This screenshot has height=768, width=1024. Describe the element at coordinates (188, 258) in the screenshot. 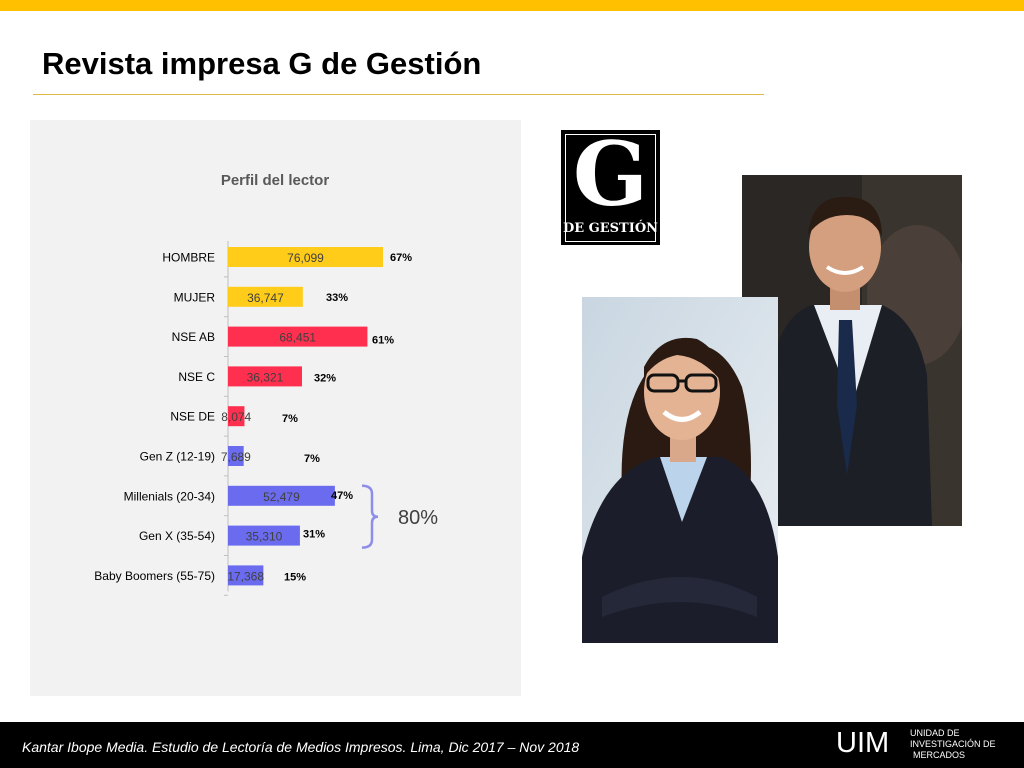

I see `category-label: HOMBRE` at that location.